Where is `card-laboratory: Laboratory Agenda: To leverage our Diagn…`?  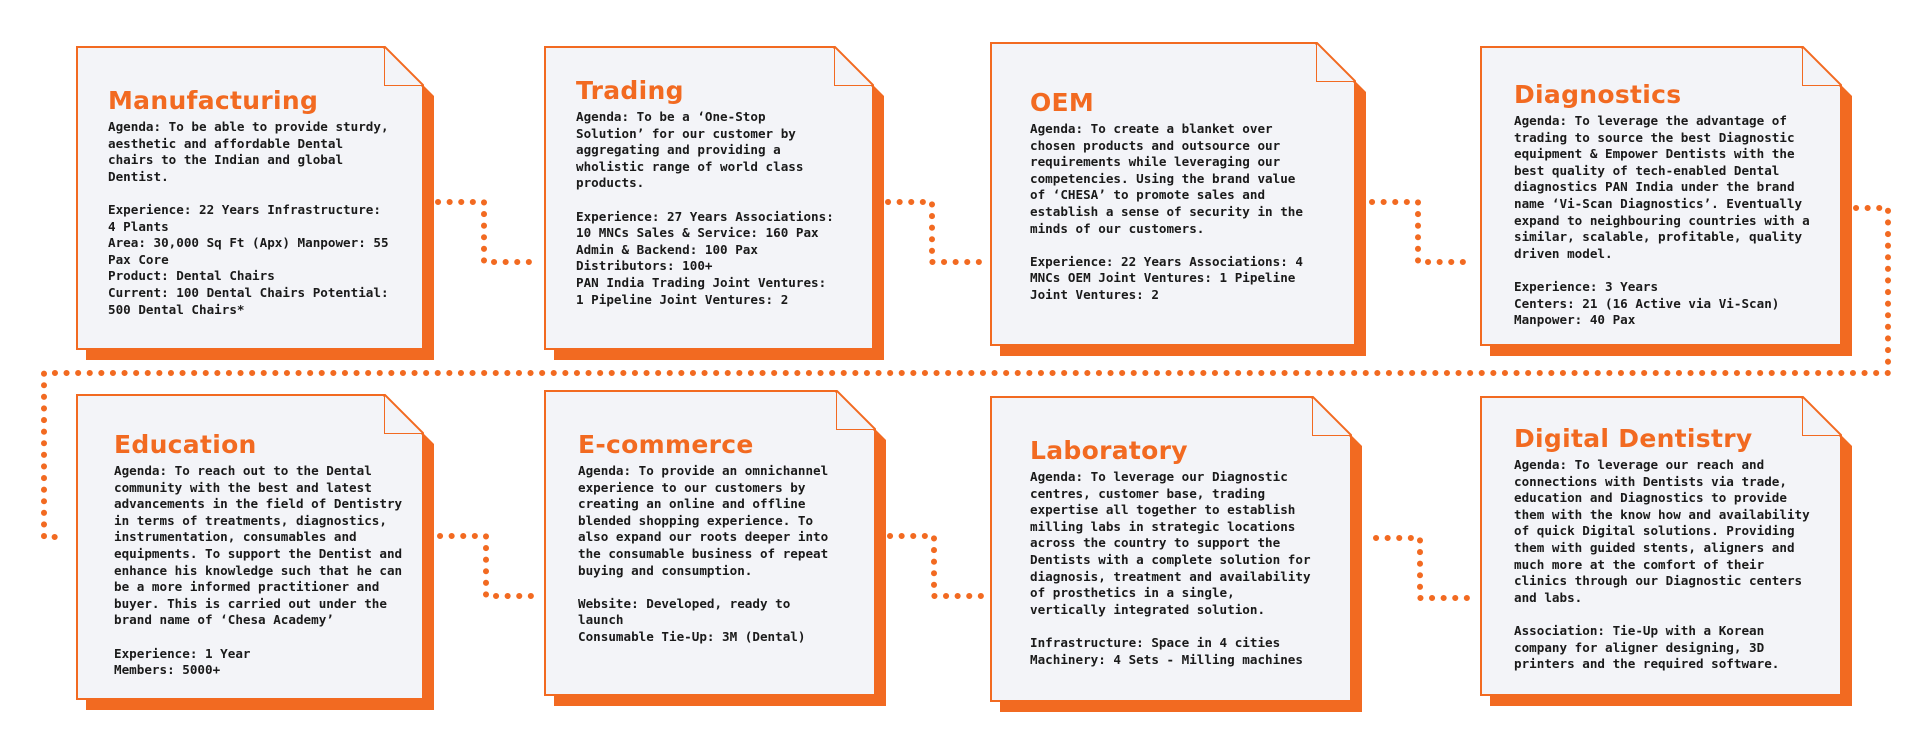 card-laboratory: Laboratory Agenda: To leverage our Diagn… is located at coordinates (1171, 549).